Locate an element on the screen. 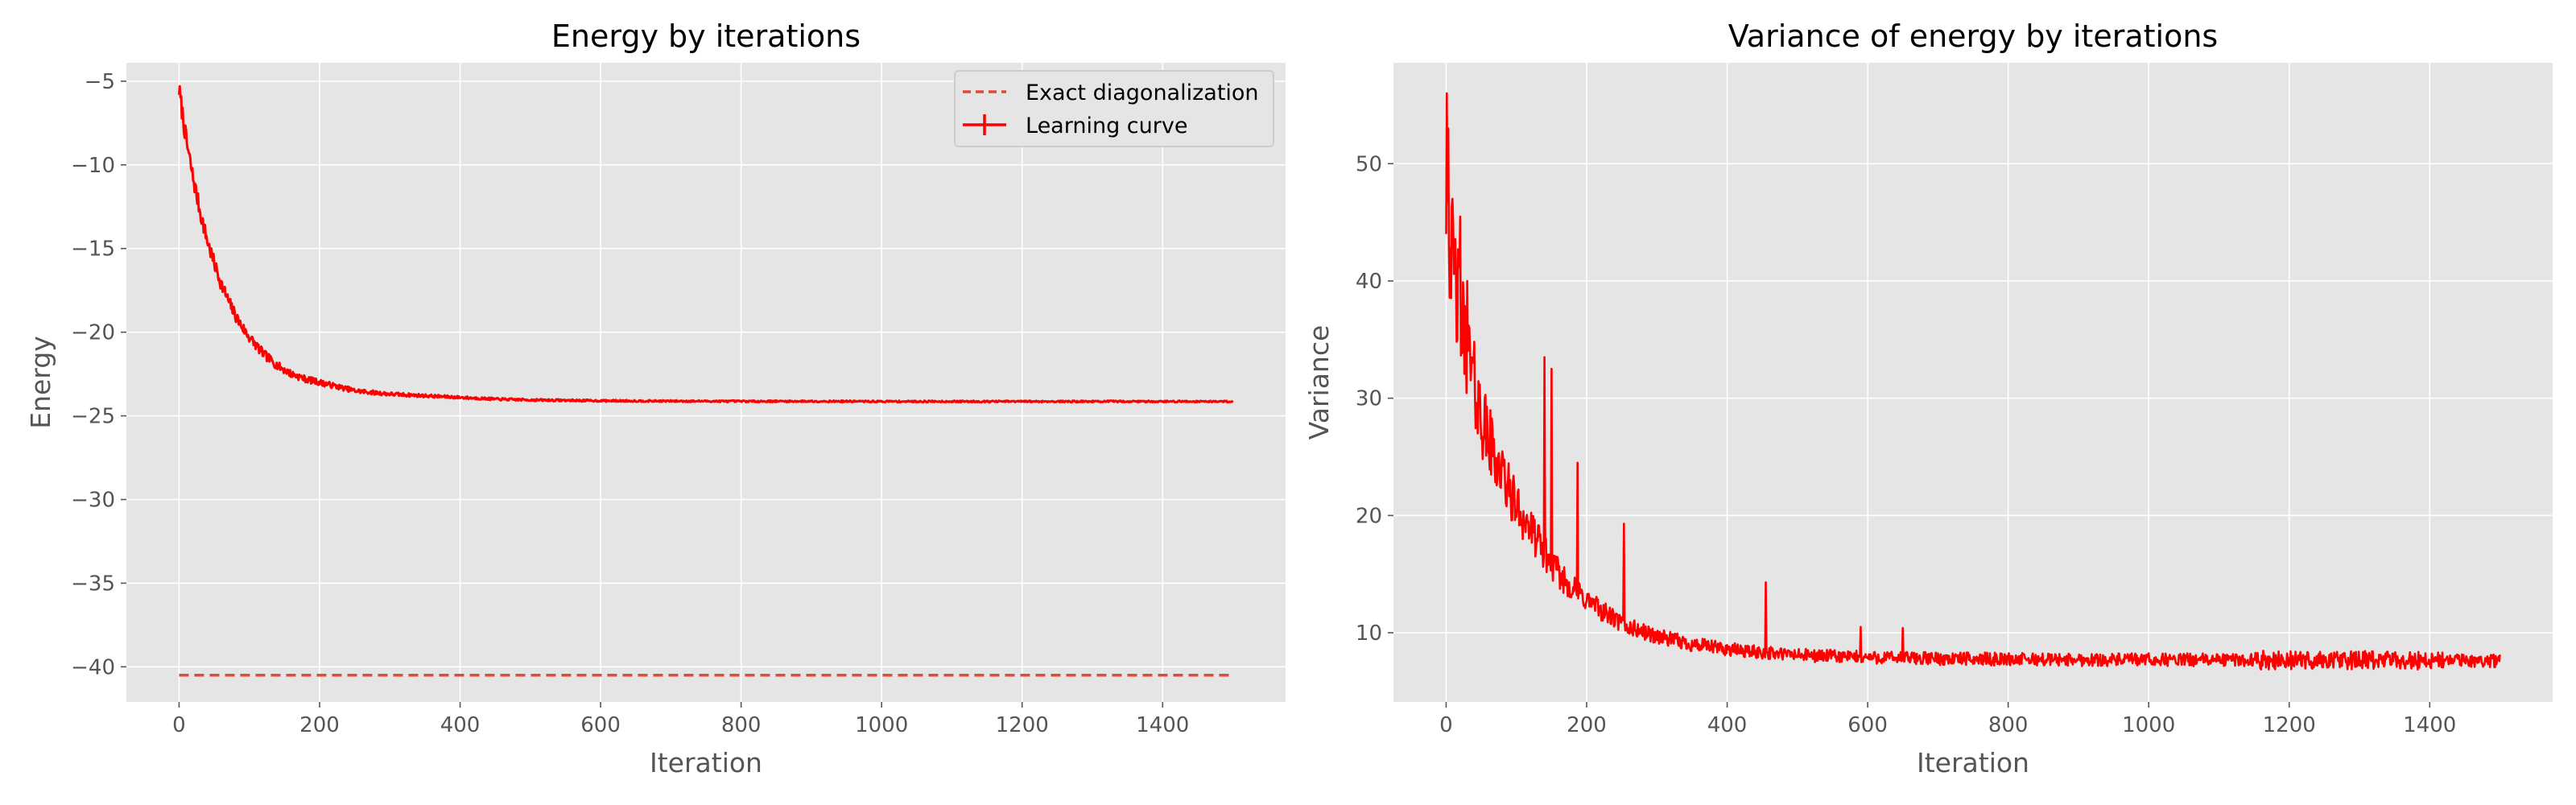 This screenshot has height=805, width=2576. variance-x-tick-label: 1000 is located at coordinates (2148, 725).